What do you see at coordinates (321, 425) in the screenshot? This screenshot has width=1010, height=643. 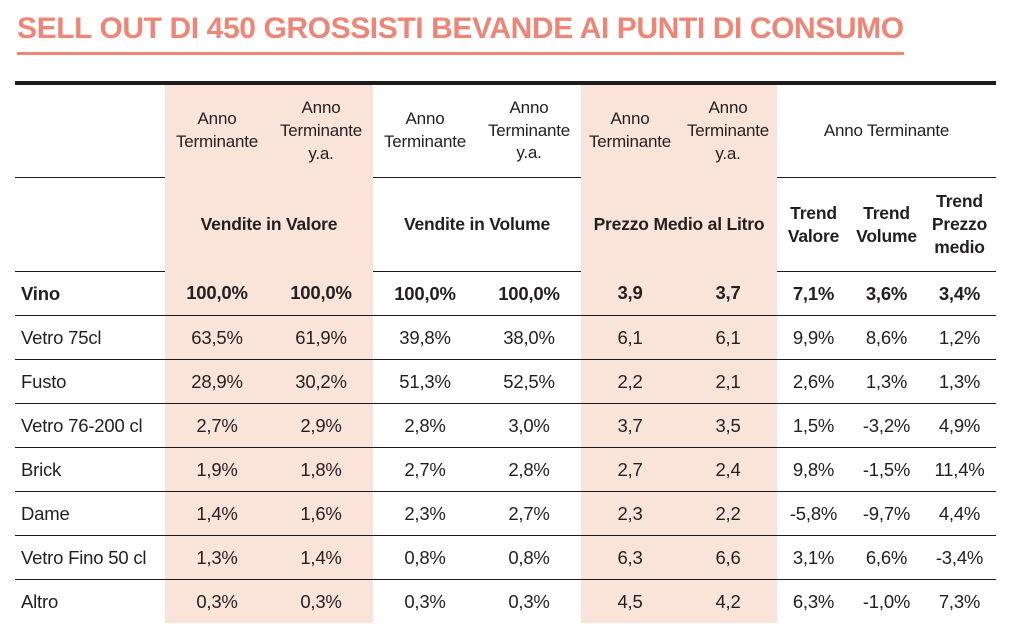 I see `cell: 2,9%` at bounding box center [321, 425].